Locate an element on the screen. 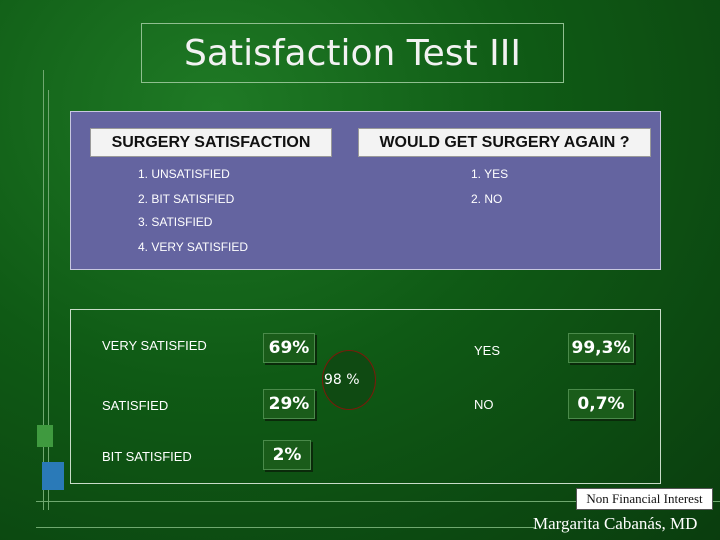 Image resolution: width=720 pixels, height=540 pixels. very-satisfied-value: 69% is located at coordinates (289, 348).